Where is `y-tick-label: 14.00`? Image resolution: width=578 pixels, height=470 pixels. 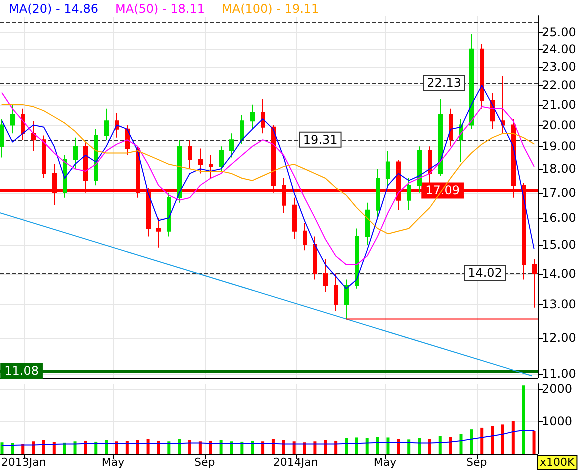 y-tick-label: 14.00 is located at coordinates (559, 273).